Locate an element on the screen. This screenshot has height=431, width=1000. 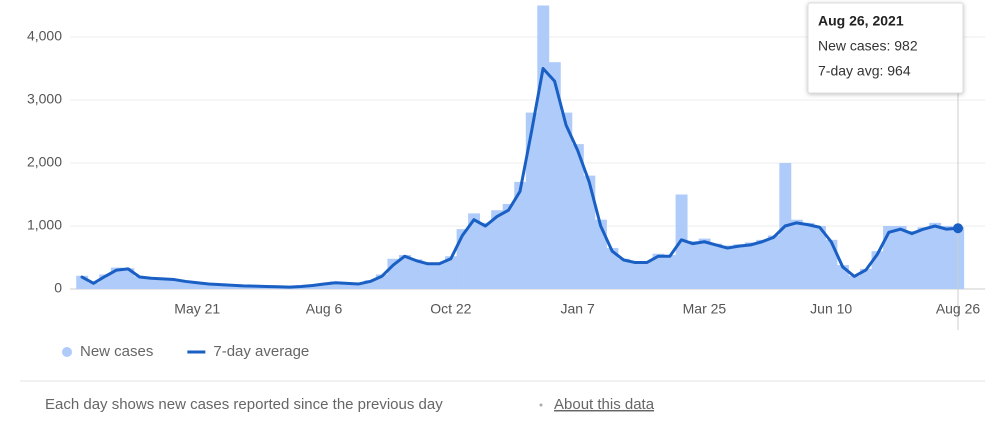
separator-dot is located at coordinates (541, 405).